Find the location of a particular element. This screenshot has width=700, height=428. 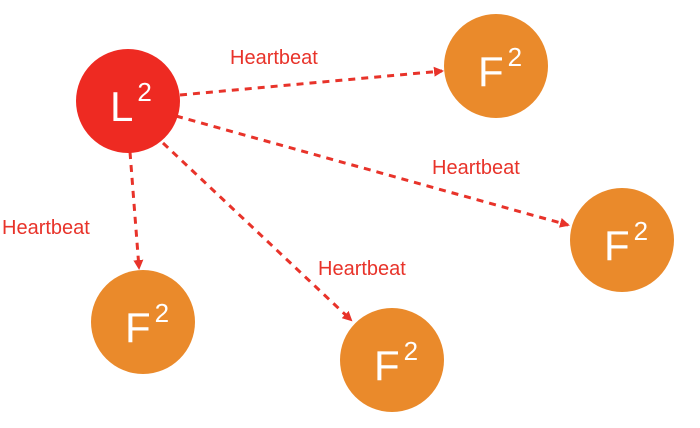

follower-node-bottom-left: F 2 is located at coordinates (143, 322).